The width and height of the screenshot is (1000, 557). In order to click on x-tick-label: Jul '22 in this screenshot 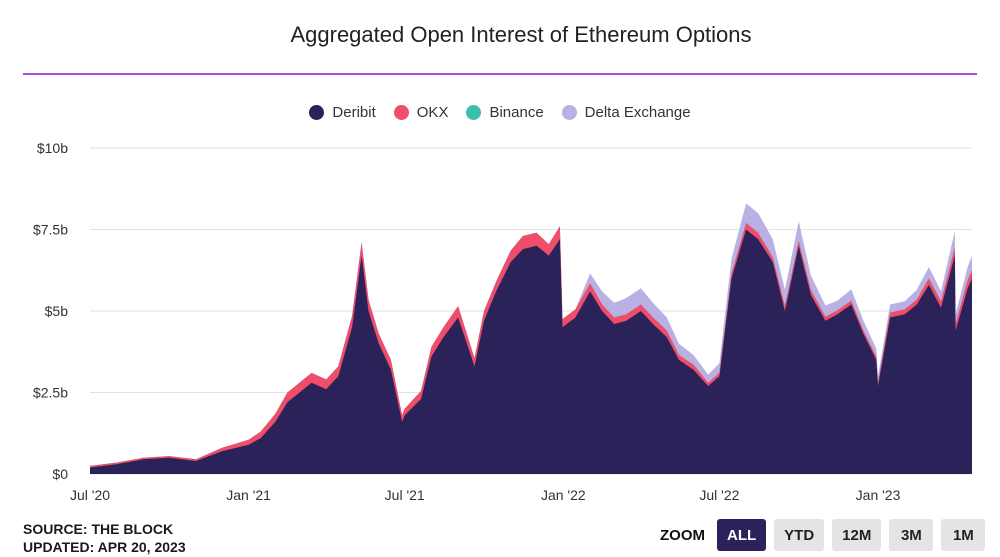, I will do `click(719, 495)`.